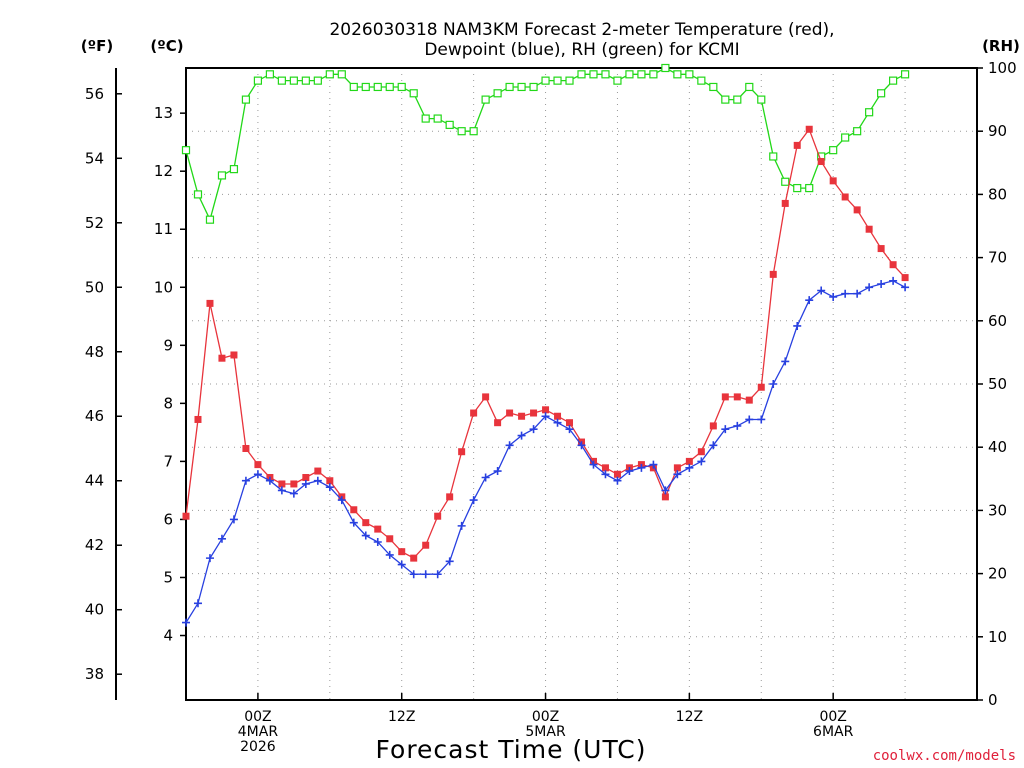 The width and height of the screenshot is (1024, 768). I want to click on fahrenheit-tick-label: 40, so click(94, 610).